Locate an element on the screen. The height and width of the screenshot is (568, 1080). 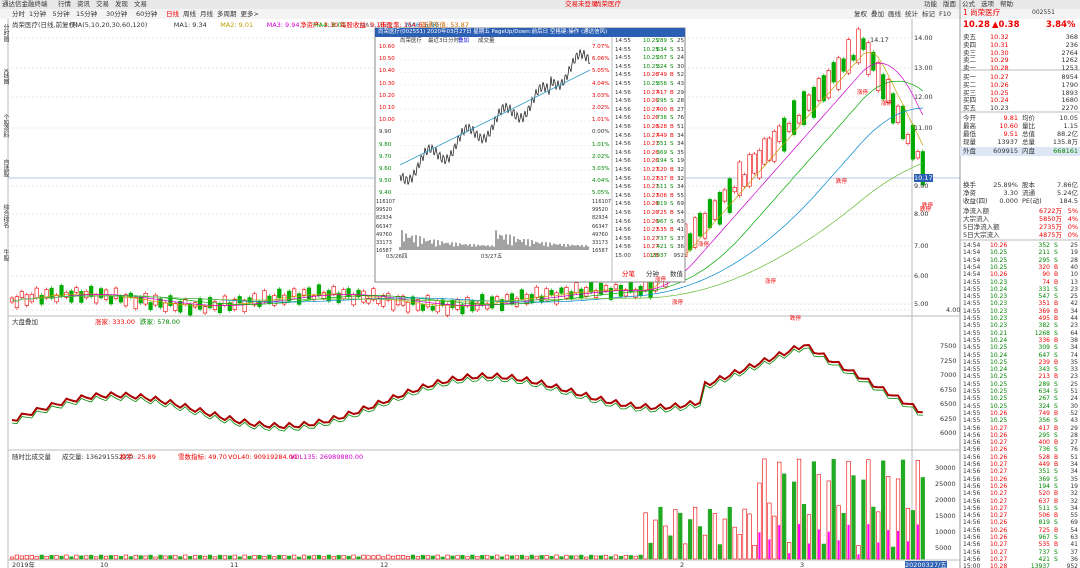
y-label: 9.60 is located at coordinates (385, 169).